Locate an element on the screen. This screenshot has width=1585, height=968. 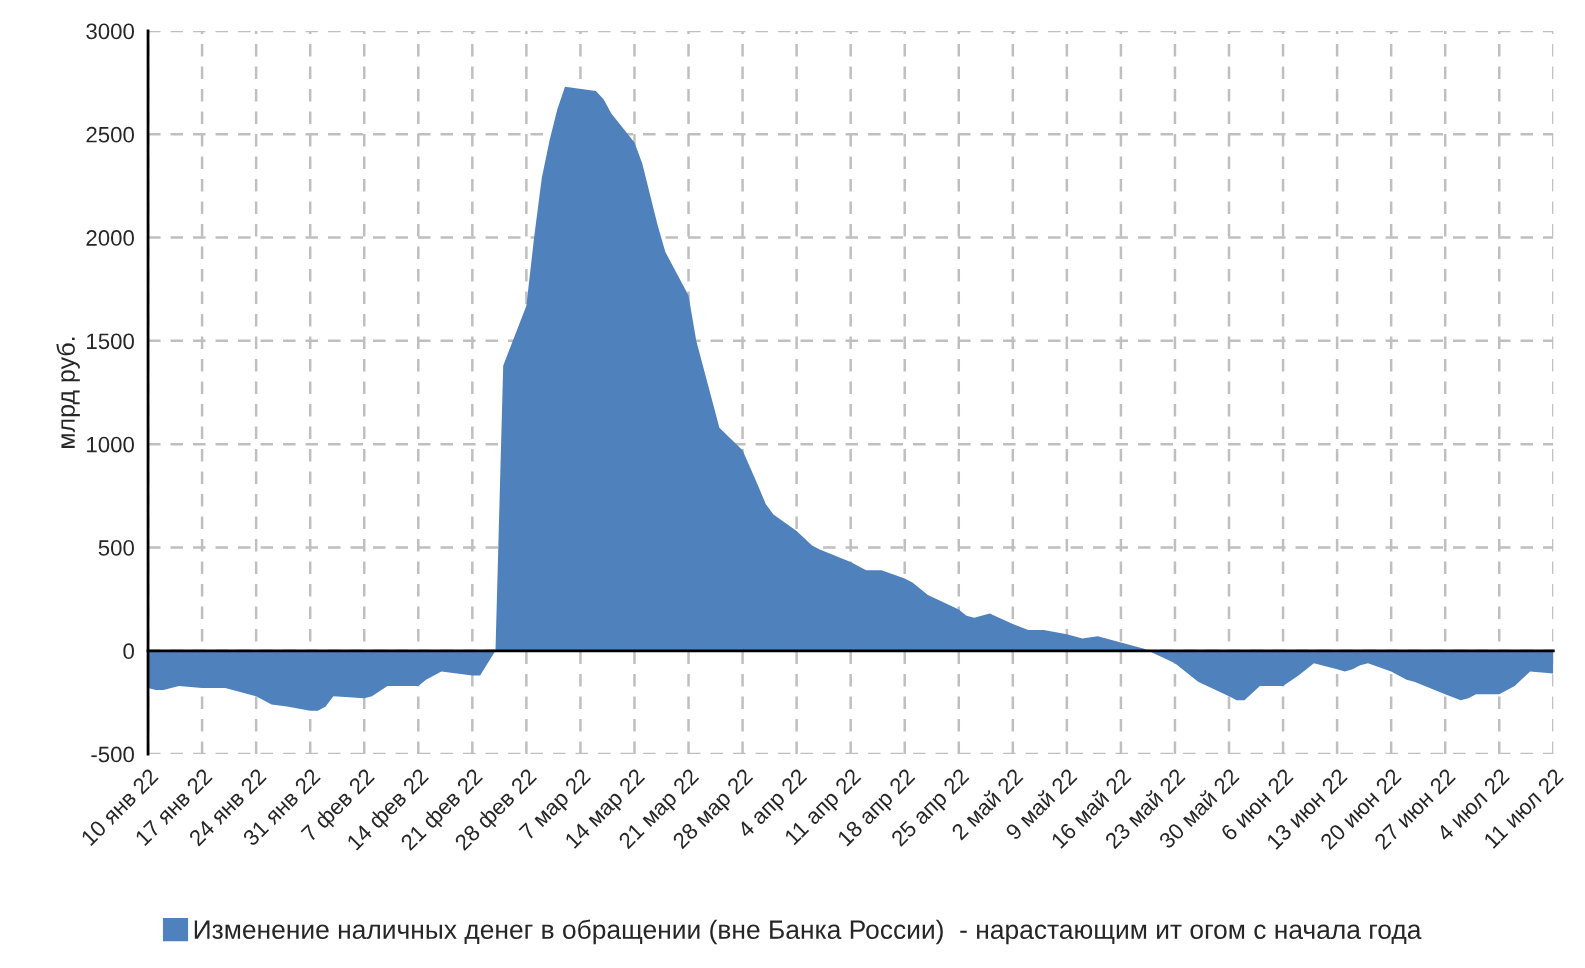
y-tick-label: -500 is located at coordinates (112, 754).